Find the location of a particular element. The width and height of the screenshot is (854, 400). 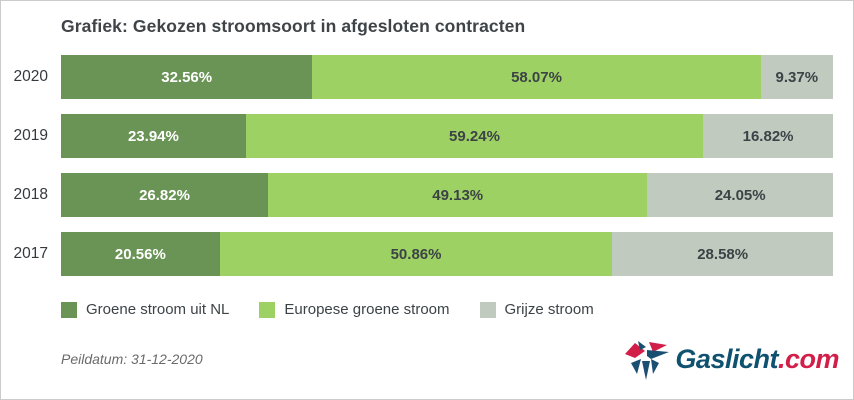

segment-europese-groene-stroom: 59.24% is located at coordinates (474, 136).